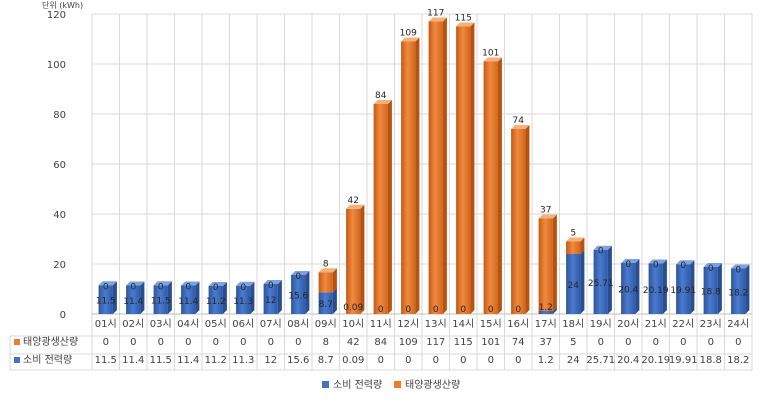 The image size is (765, 404). What do you see at coordinates (133, 324) in the screenshot?
I see `x-tick-label: 02시` at bounding box center [133, 324].